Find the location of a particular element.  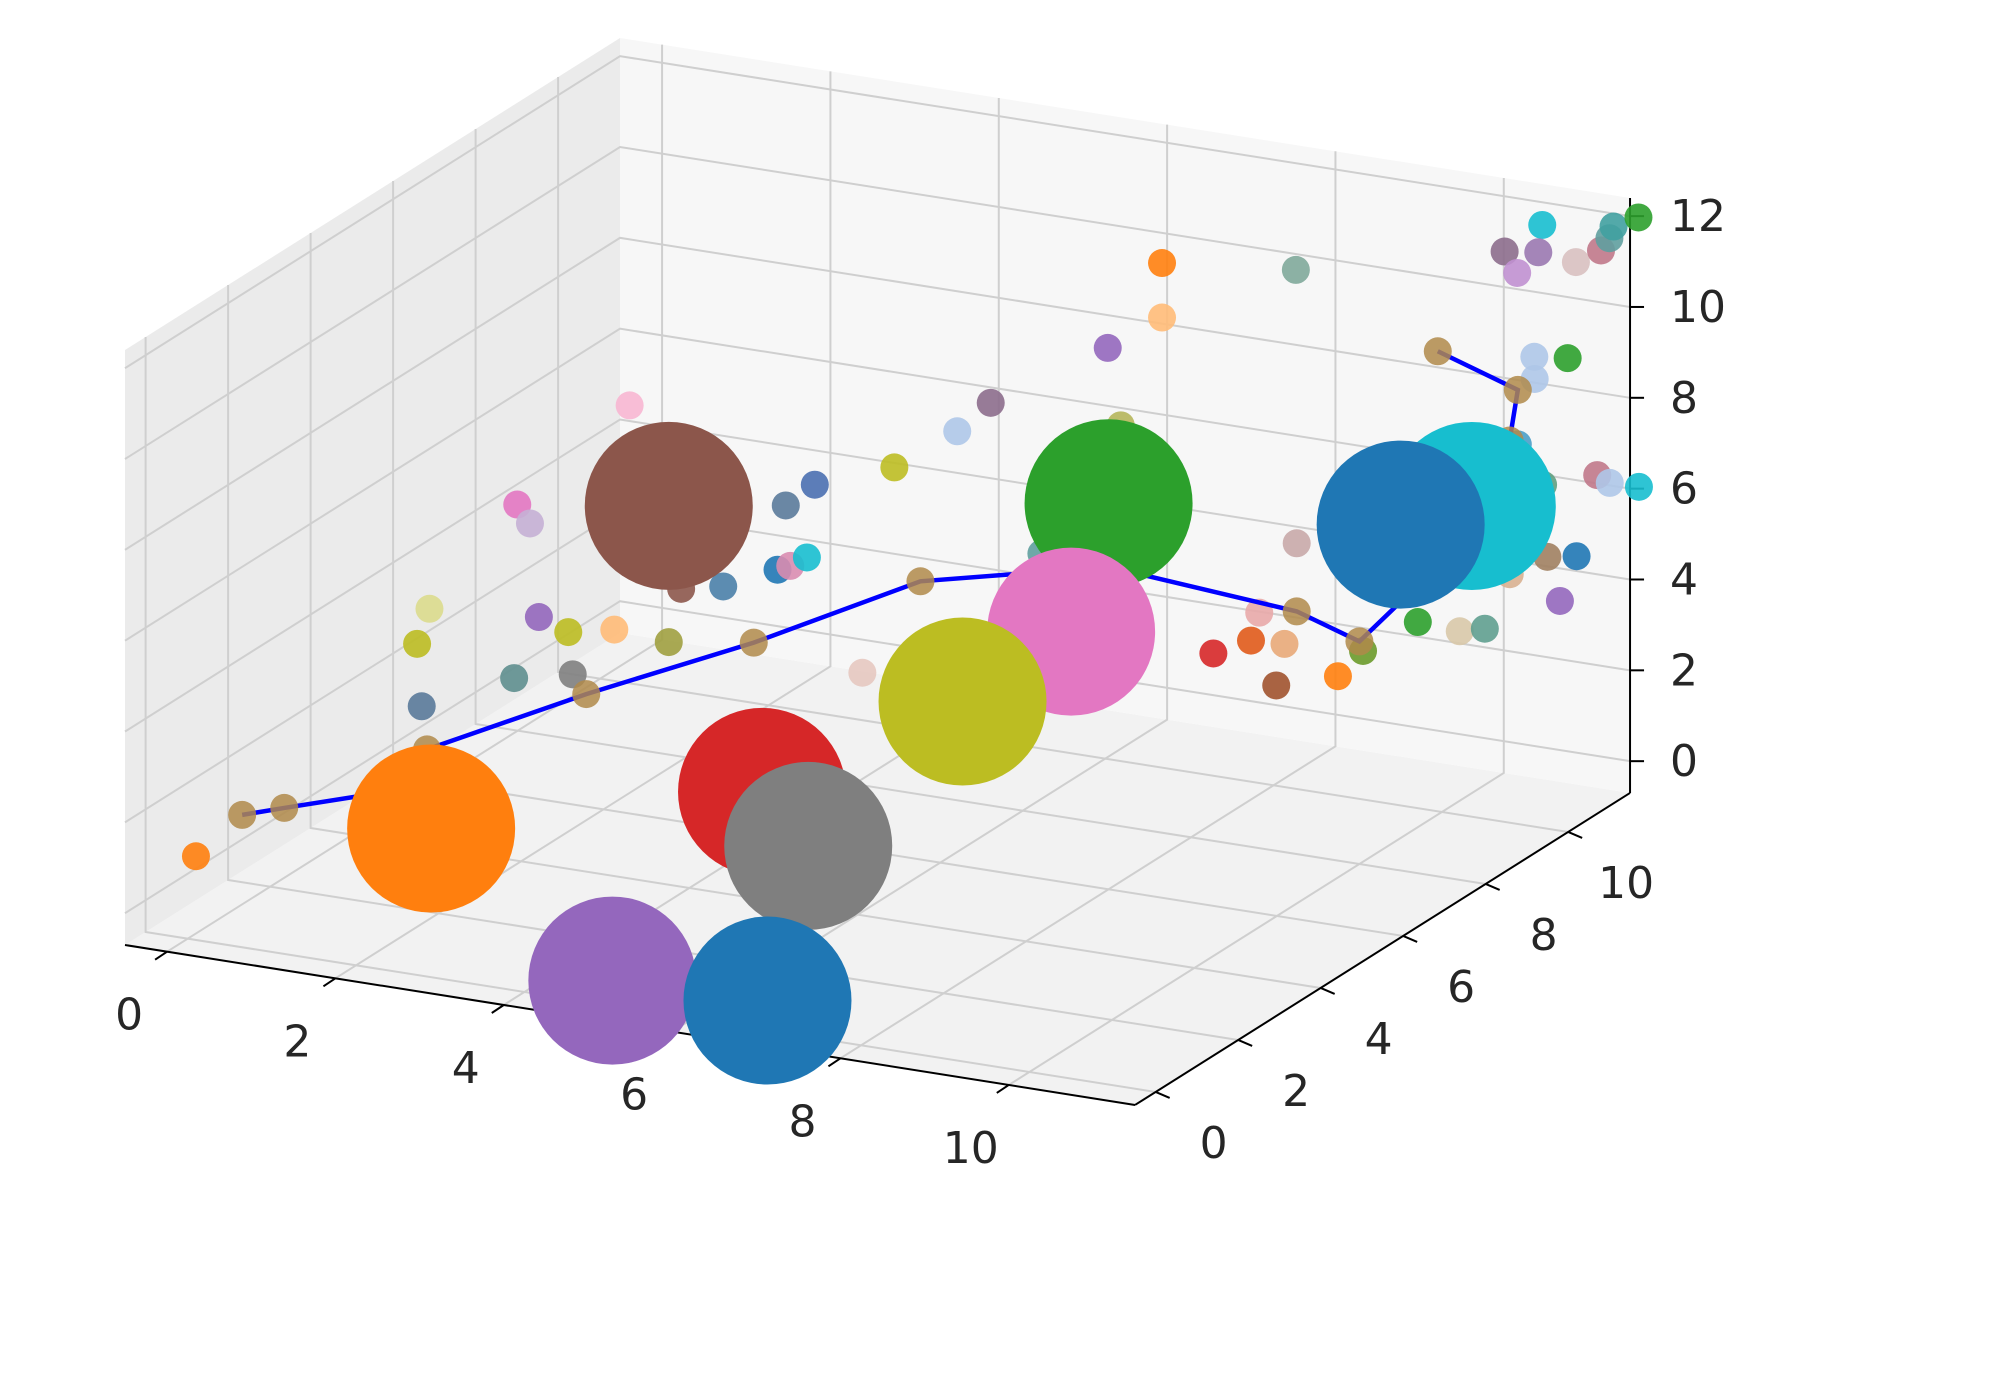

y-tick-label: 6 is located at coordinates (1461, 987).